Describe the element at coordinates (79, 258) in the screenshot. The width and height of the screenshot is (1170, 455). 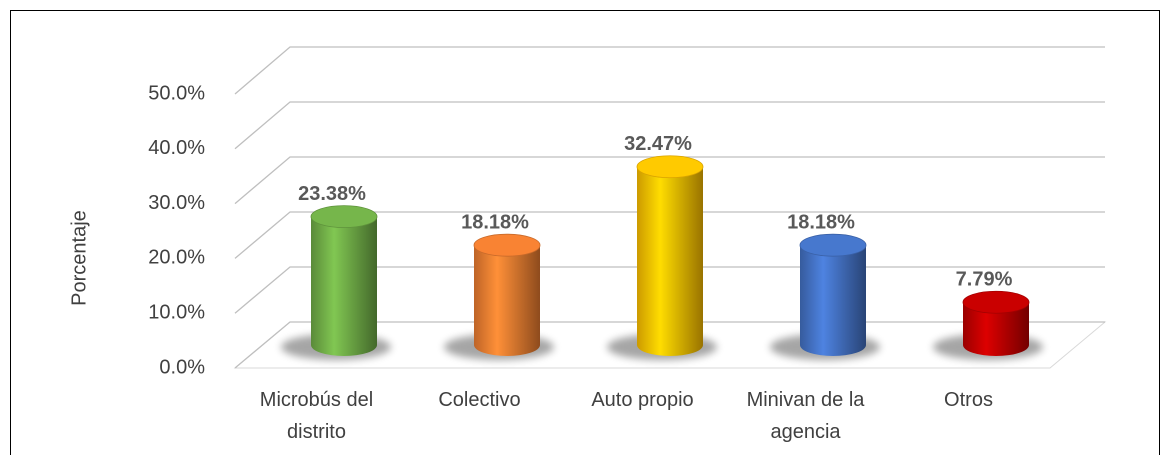
I see `y-axis-label: Porcentaje` at that location.